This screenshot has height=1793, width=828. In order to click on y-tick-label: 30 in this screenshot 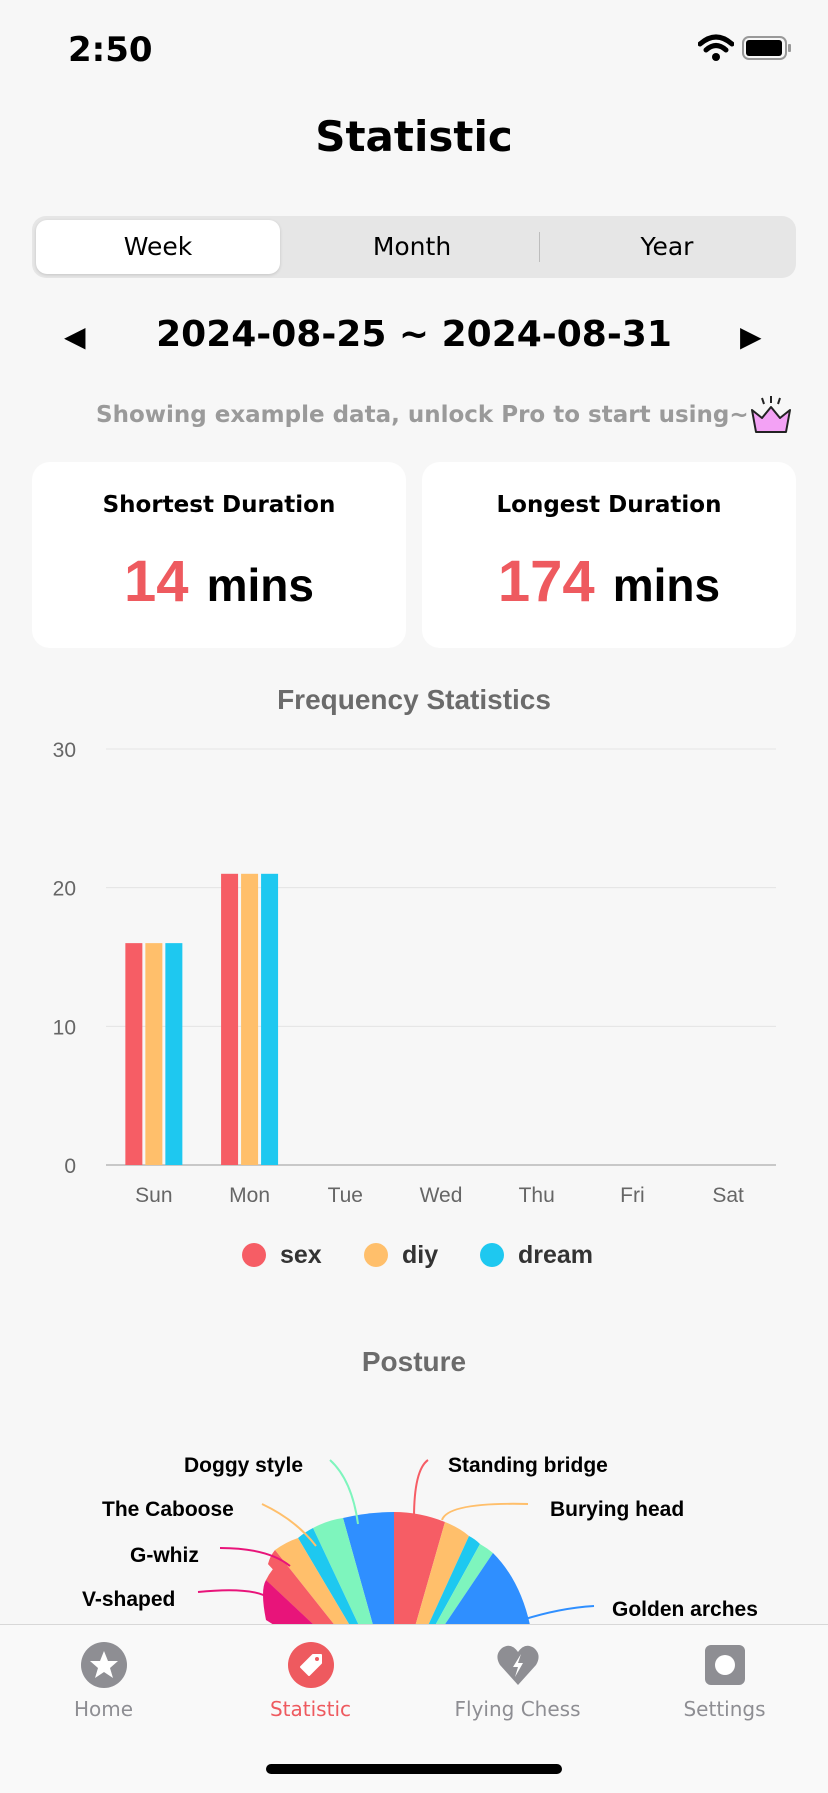, I will do `click(64, 750)`.